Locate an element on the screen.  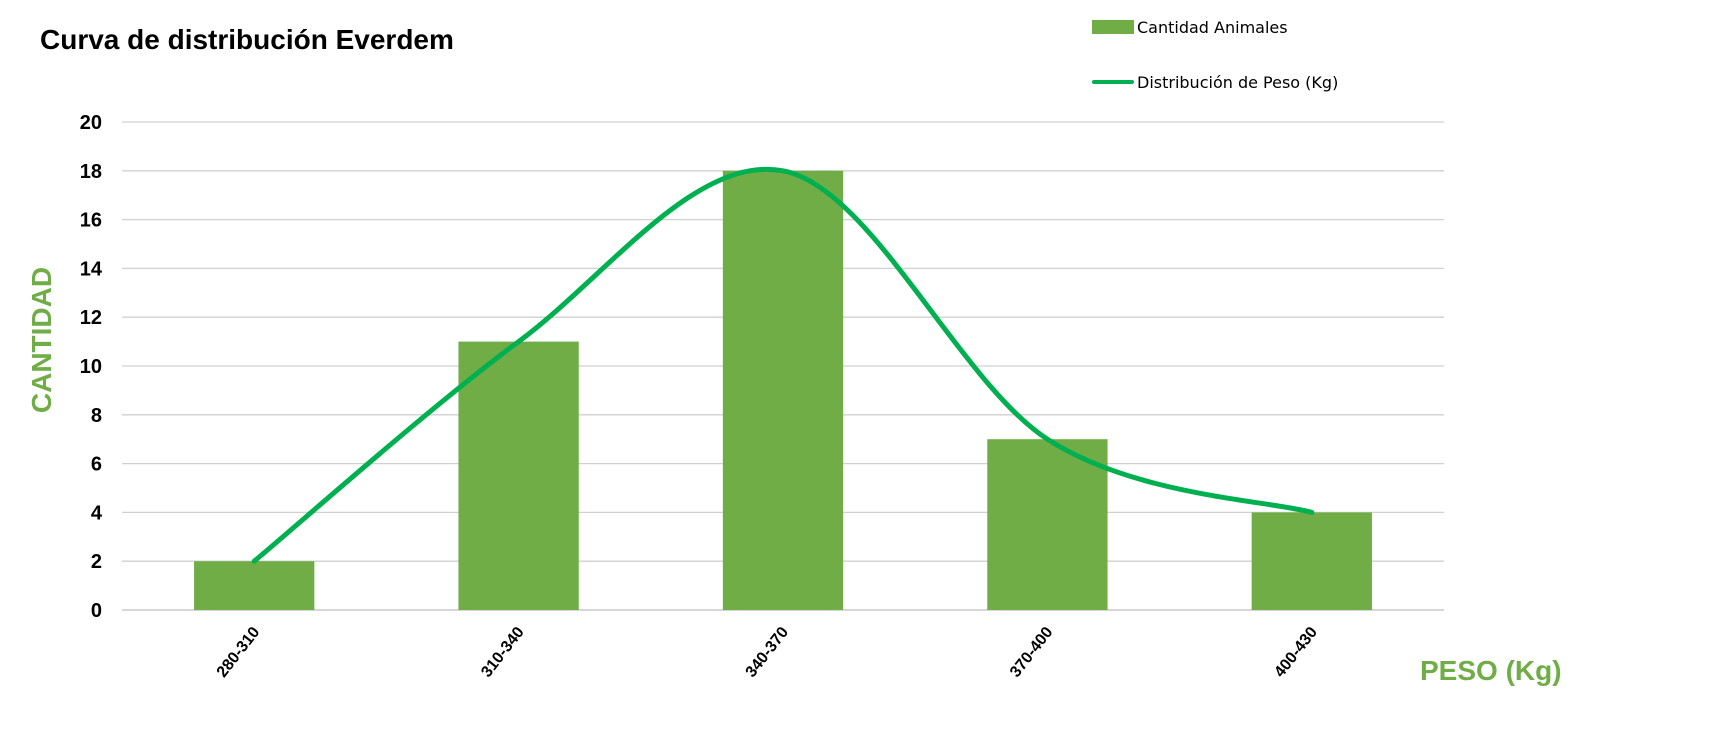
y-tick-label: 6 is located at coordinates (96, 465).